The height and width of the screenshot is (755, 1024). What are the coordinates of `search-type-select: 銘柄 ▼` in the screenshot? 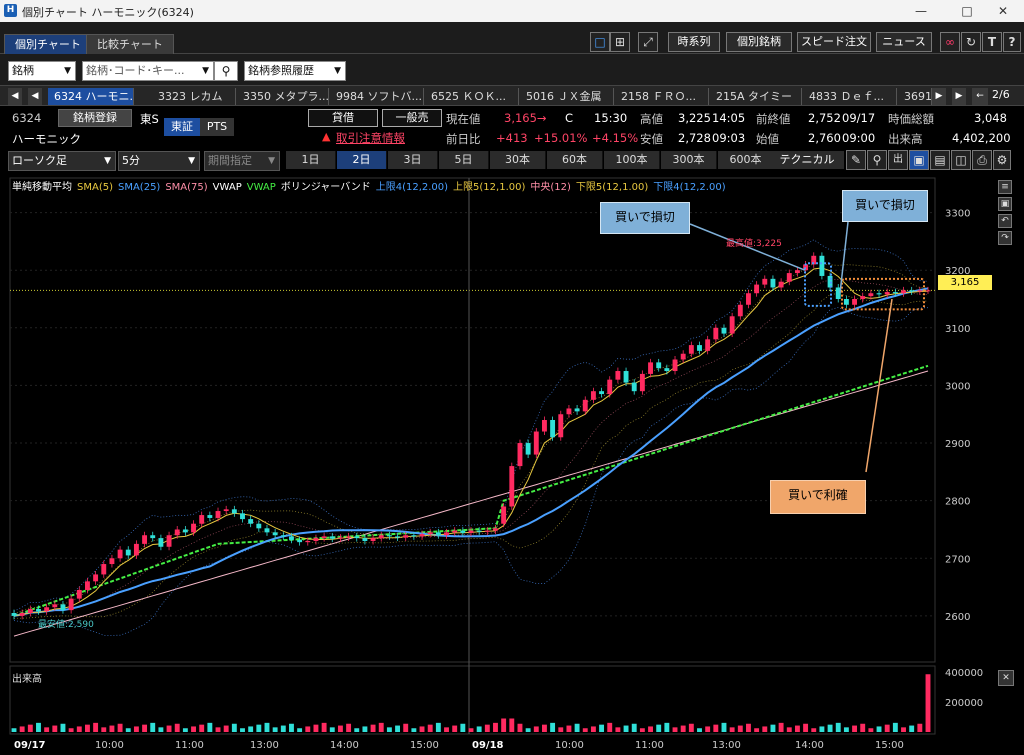 It's located at (42, 71).